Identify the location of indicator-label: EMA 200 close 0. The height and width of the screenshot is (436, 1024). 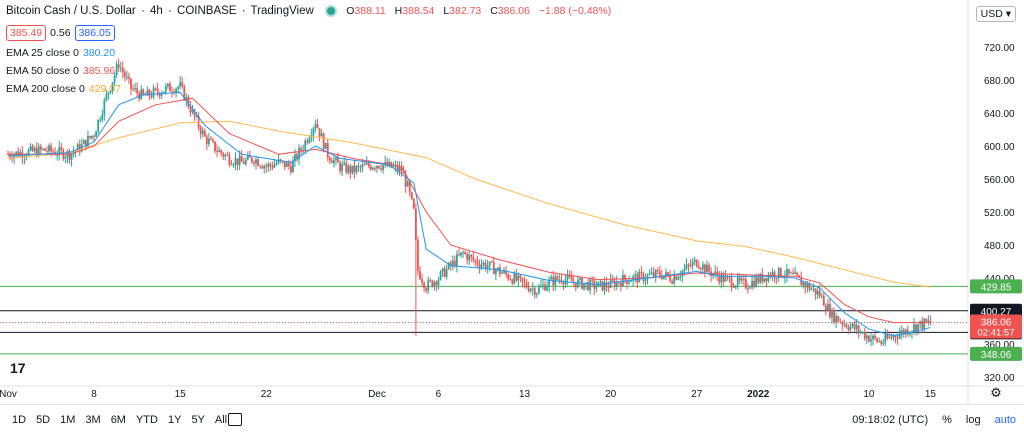
(45, 89).